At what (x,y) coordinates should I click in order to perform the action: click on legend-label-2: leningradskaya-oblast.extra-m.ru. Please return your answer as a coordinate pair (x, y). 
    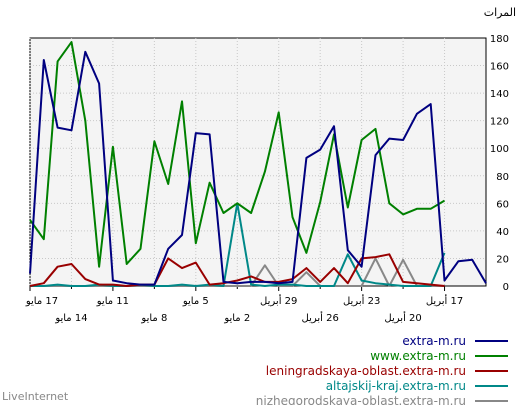
    Looking at the image, I should click on (366, 371).